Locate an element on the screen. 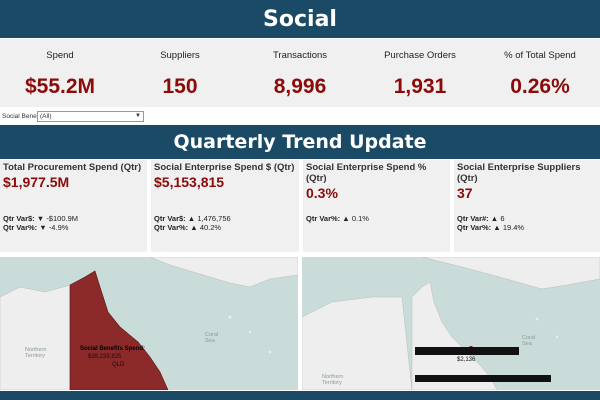 This screenshot has width=600, height=400. kpi-suppliers: Suppliers 150 is located at coordinates (180, 73).